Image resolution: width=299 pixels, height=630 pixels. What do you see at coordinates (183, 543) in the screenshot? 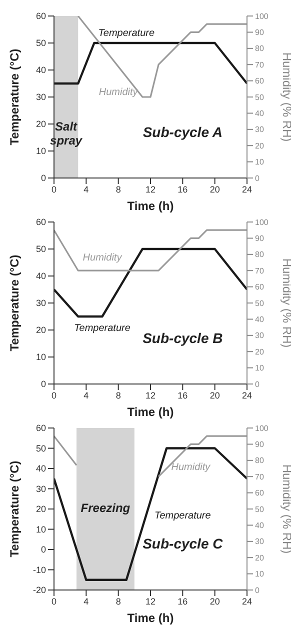
I see `annotation: Sub-cycle C` at bounding box center [183, 543].